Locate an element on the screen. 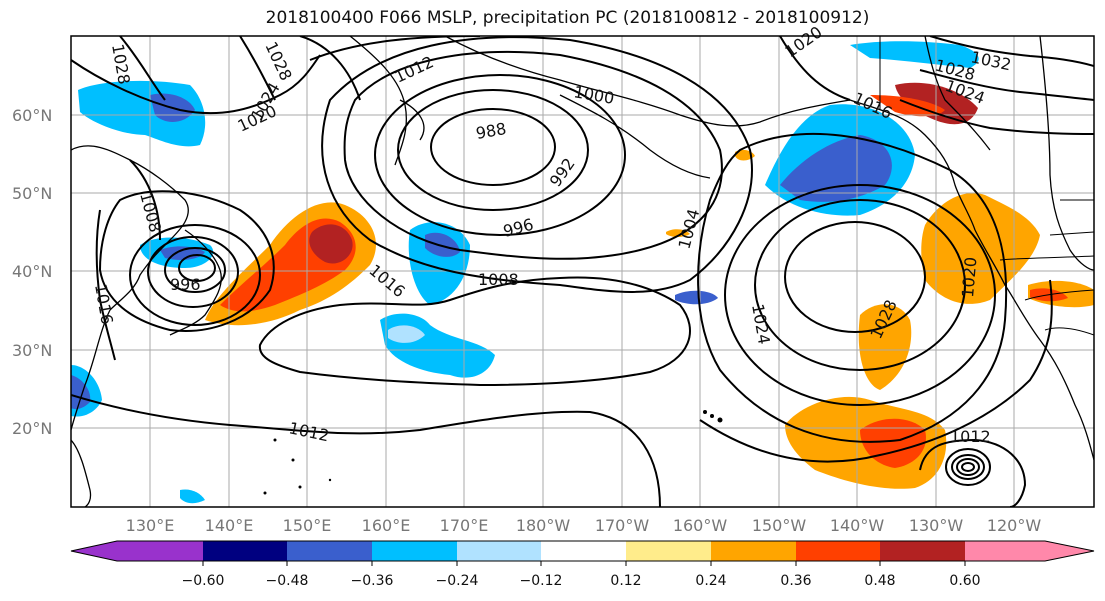 The image size is (1105, 601). isobar-label: 996 is located at coordinates (185, 284).